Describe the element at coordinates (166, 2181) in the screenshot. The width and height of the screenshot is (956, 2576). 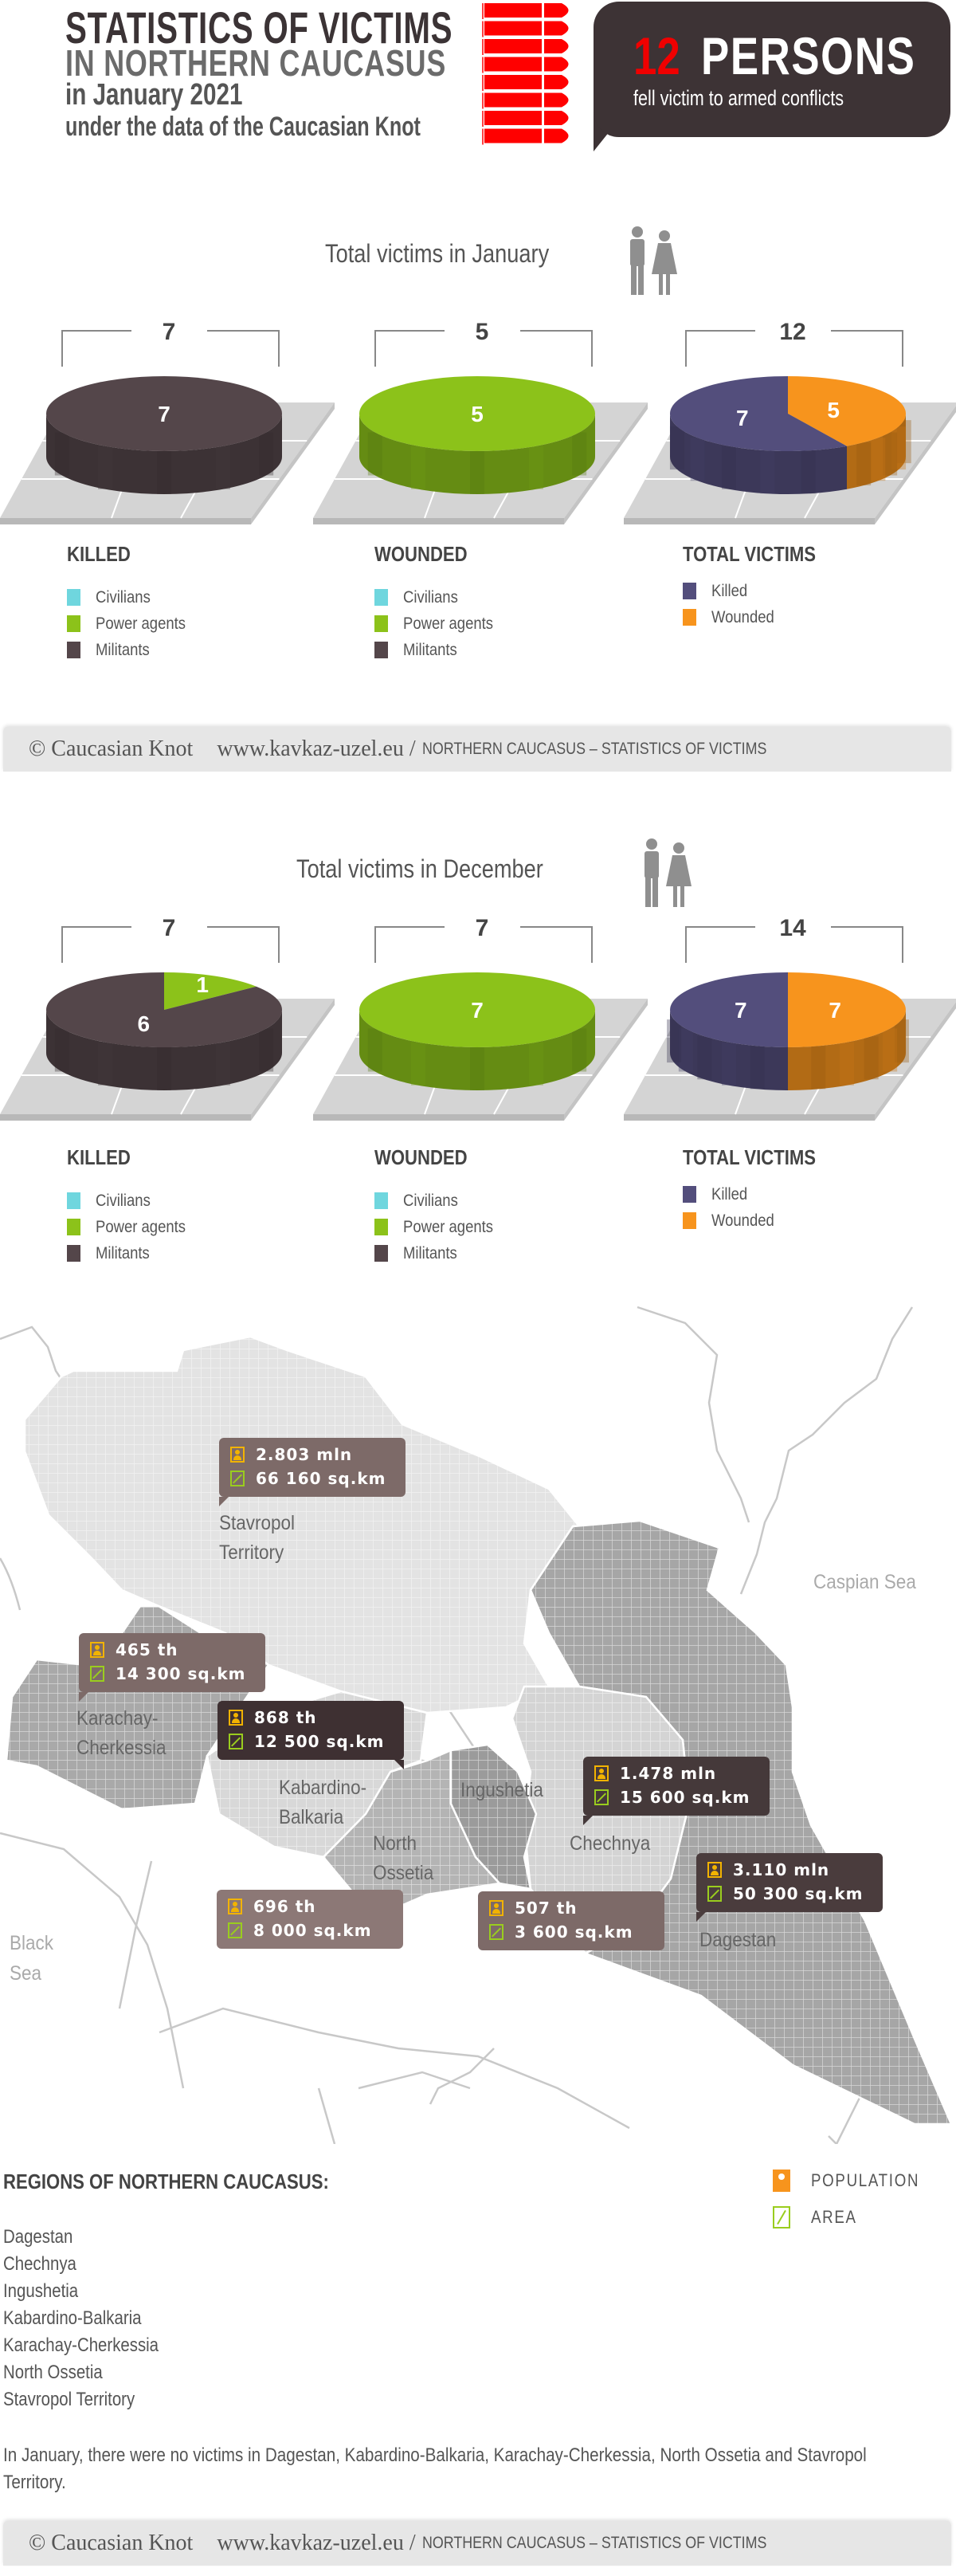
I see `regions-heading: REGIONS OF NORTHERN CAUCASUS:` at that location.